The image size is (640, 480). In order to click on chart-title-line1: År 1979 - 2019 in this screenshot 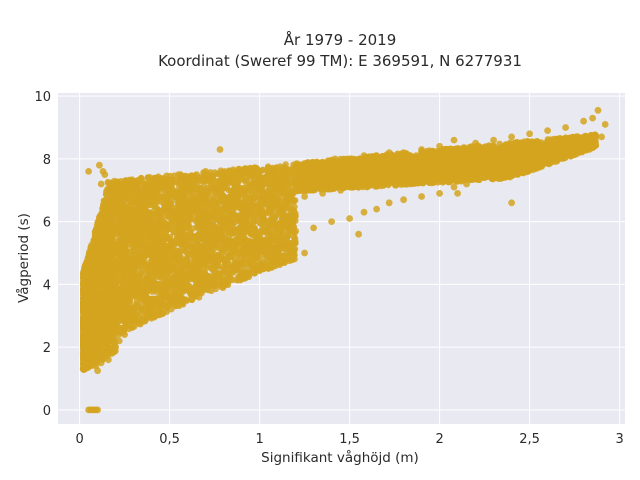, I will do `click(340, 39)`.